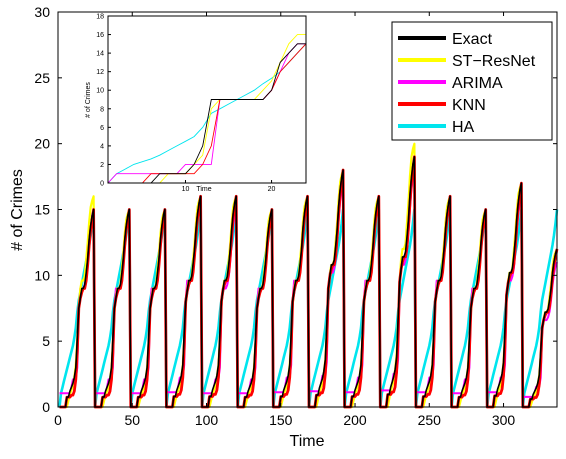 The image size is (566, 459). What do you see at coordinates (307, 441) in the screenshot?
I see `main-x-axis-label: Time` at bounding box center [307, 441].